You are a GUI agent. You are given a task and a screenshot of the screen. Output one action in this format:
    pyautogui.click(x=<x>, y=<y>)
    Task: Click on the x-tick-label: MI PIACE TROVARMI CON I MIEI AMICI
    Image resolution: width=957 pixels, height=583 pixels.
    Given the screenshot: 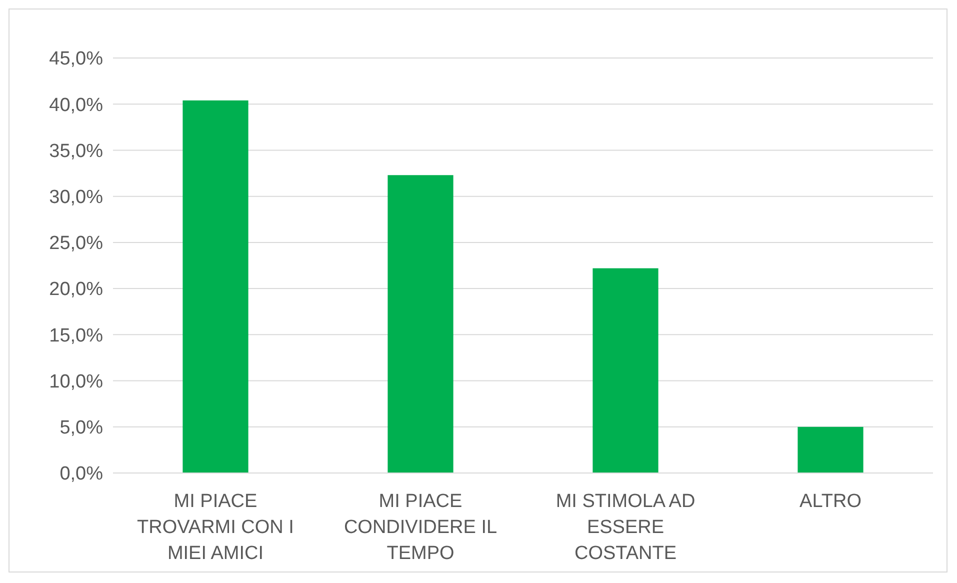 What is the action you would take?
    pyautogui.click(x=215, y=527)
    